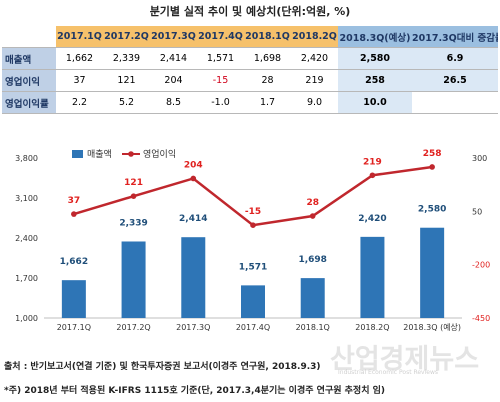 The width and height of the screenshot is (500, 402). What do you see at coordinates (375, 58) in the screenshot?
I see `table-cell: 2,580` at bounding box center [375, 58].